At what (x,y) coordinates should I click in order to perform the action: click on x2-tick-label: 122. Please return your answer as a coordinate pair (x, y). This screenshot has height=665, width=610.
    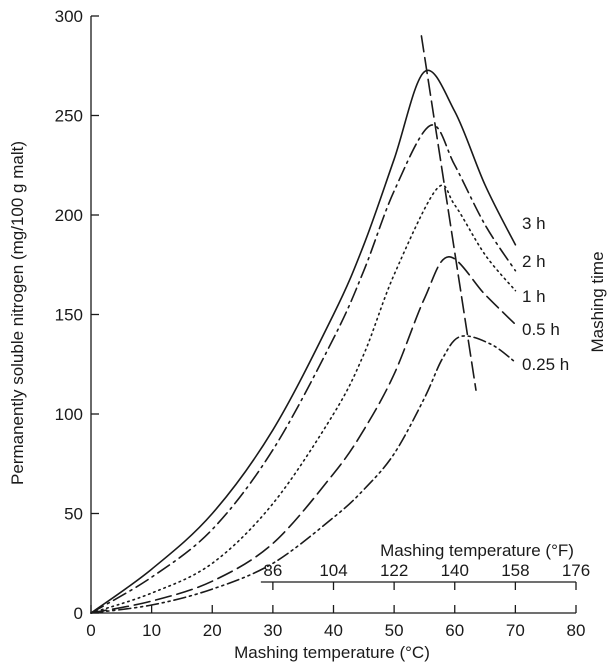
    Looking at the image, I should click on (394, 570).